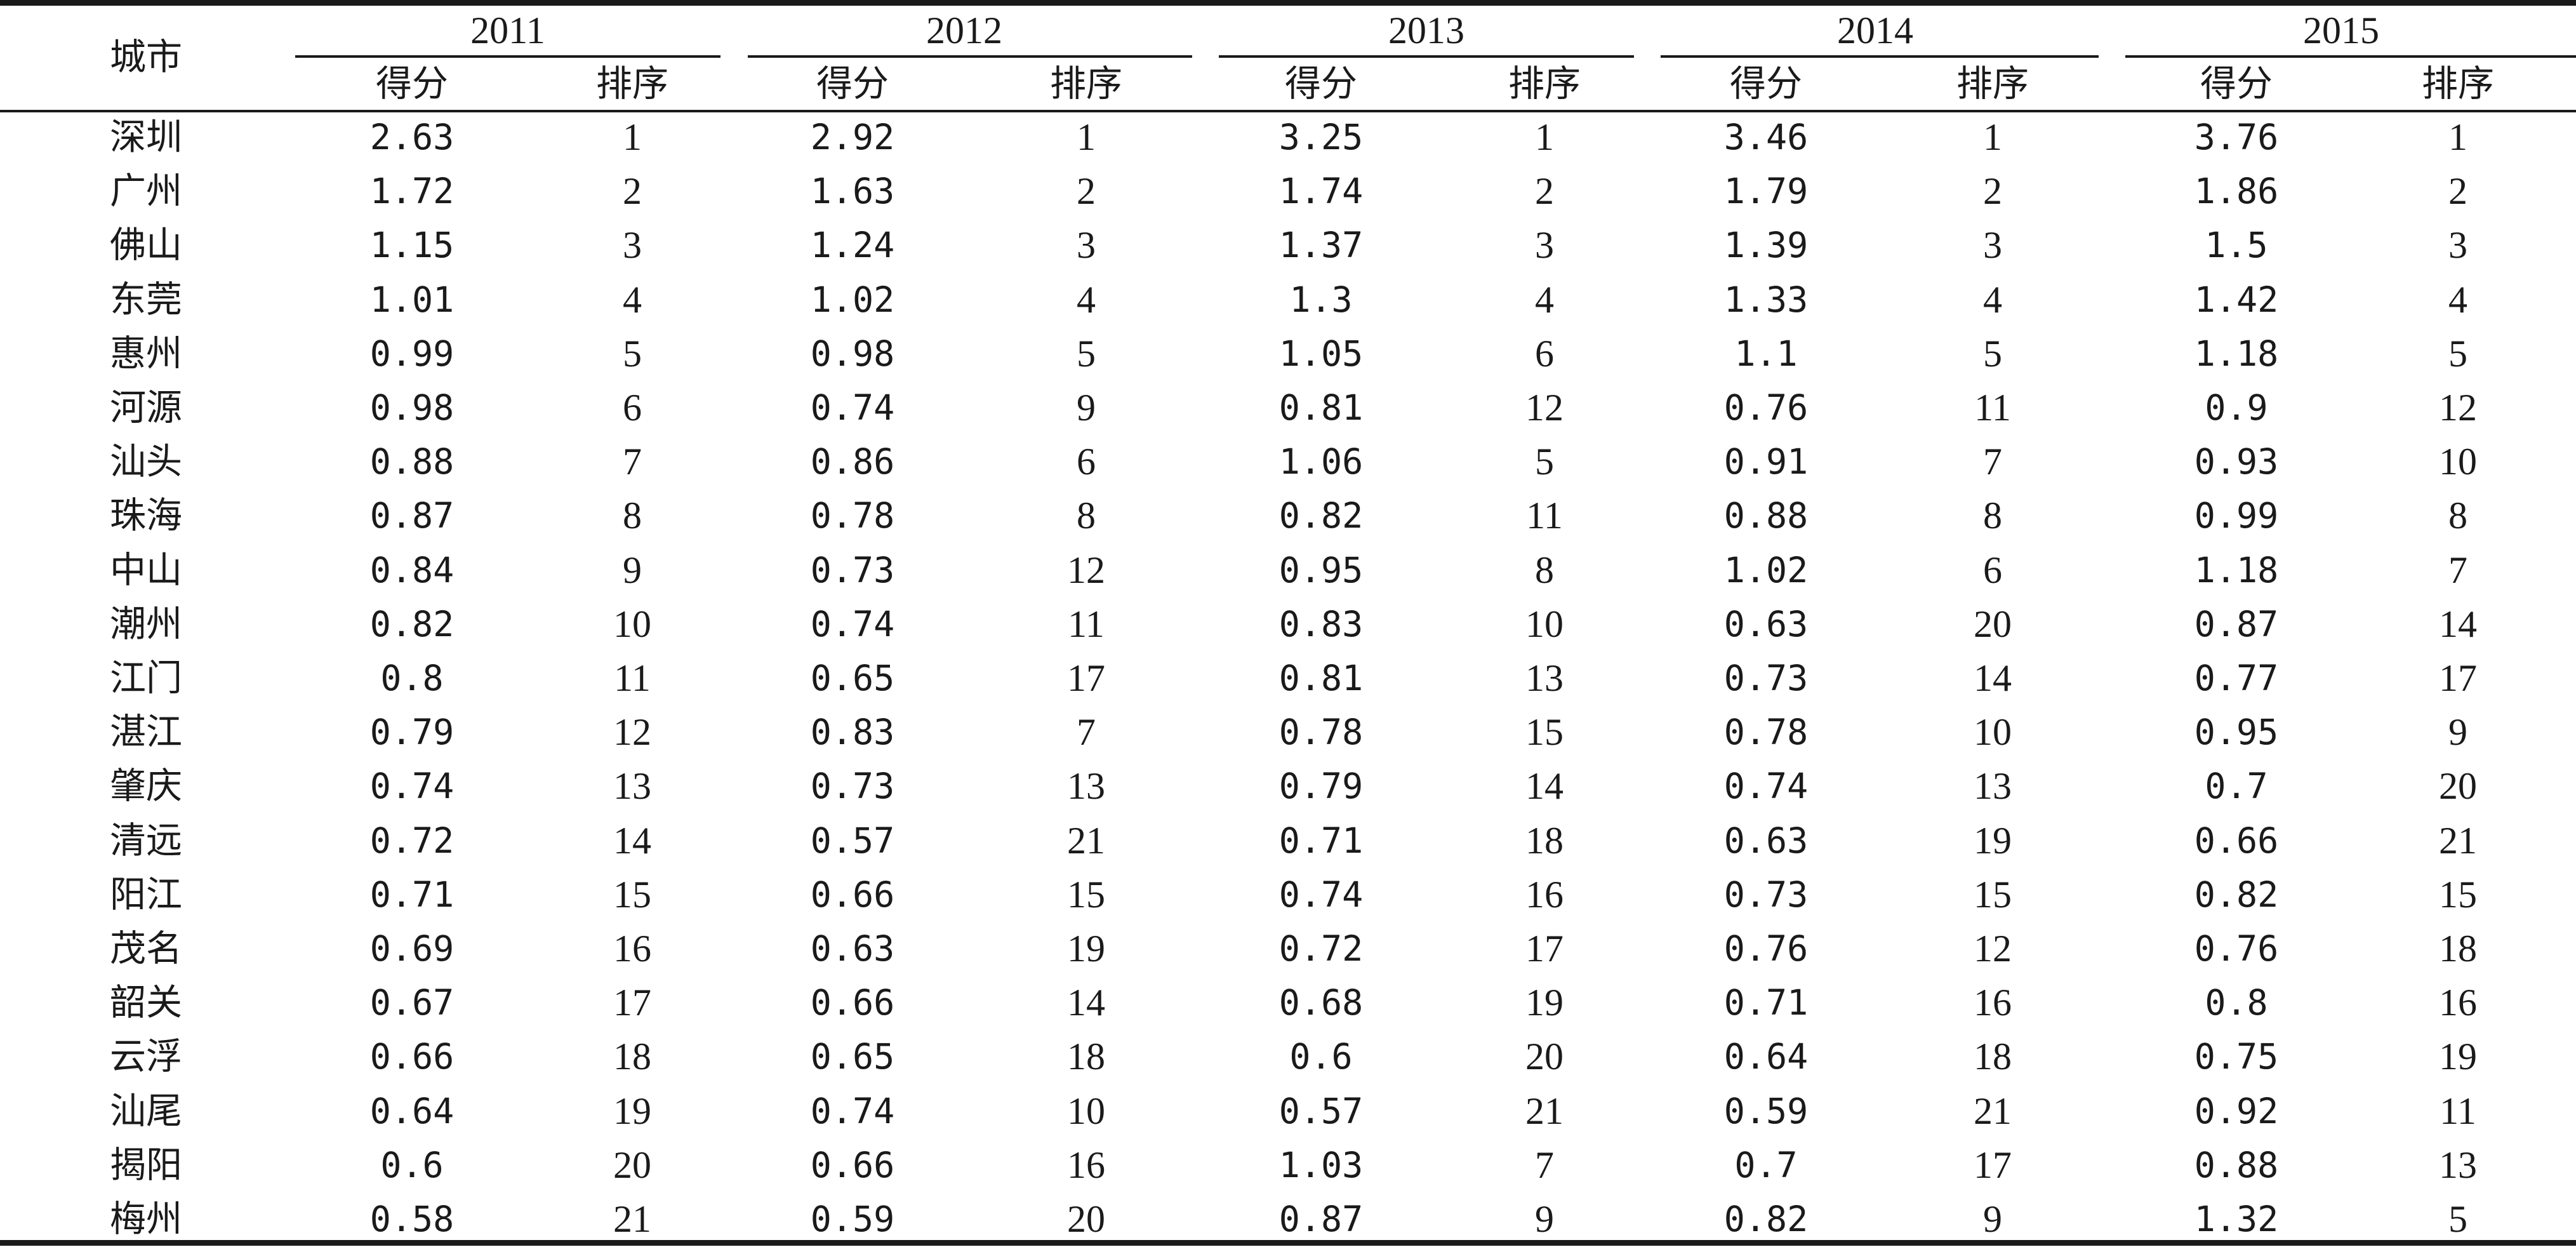 This screenshot has width=2576, height=1247. What do you see at coordinates (852, 299) in the screenshot?
I see `score-cell: 1.02` at bounding box center [852, 299].